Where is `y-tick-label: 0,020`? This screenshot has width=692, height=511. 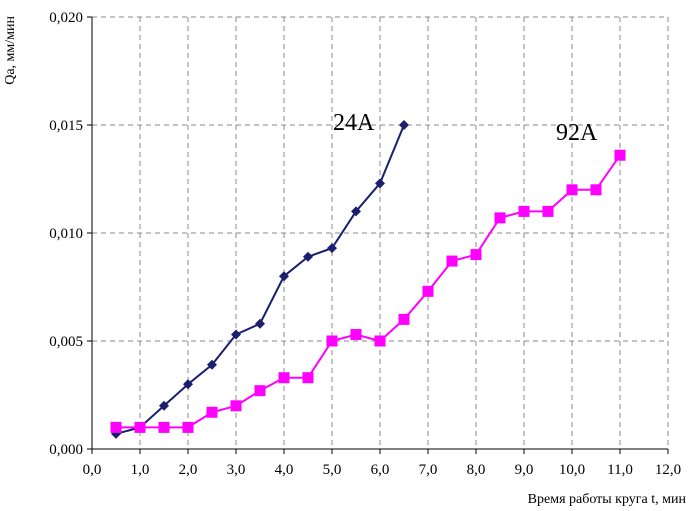 y-tick-label: 0,020 is located at coordinates (66, 18).